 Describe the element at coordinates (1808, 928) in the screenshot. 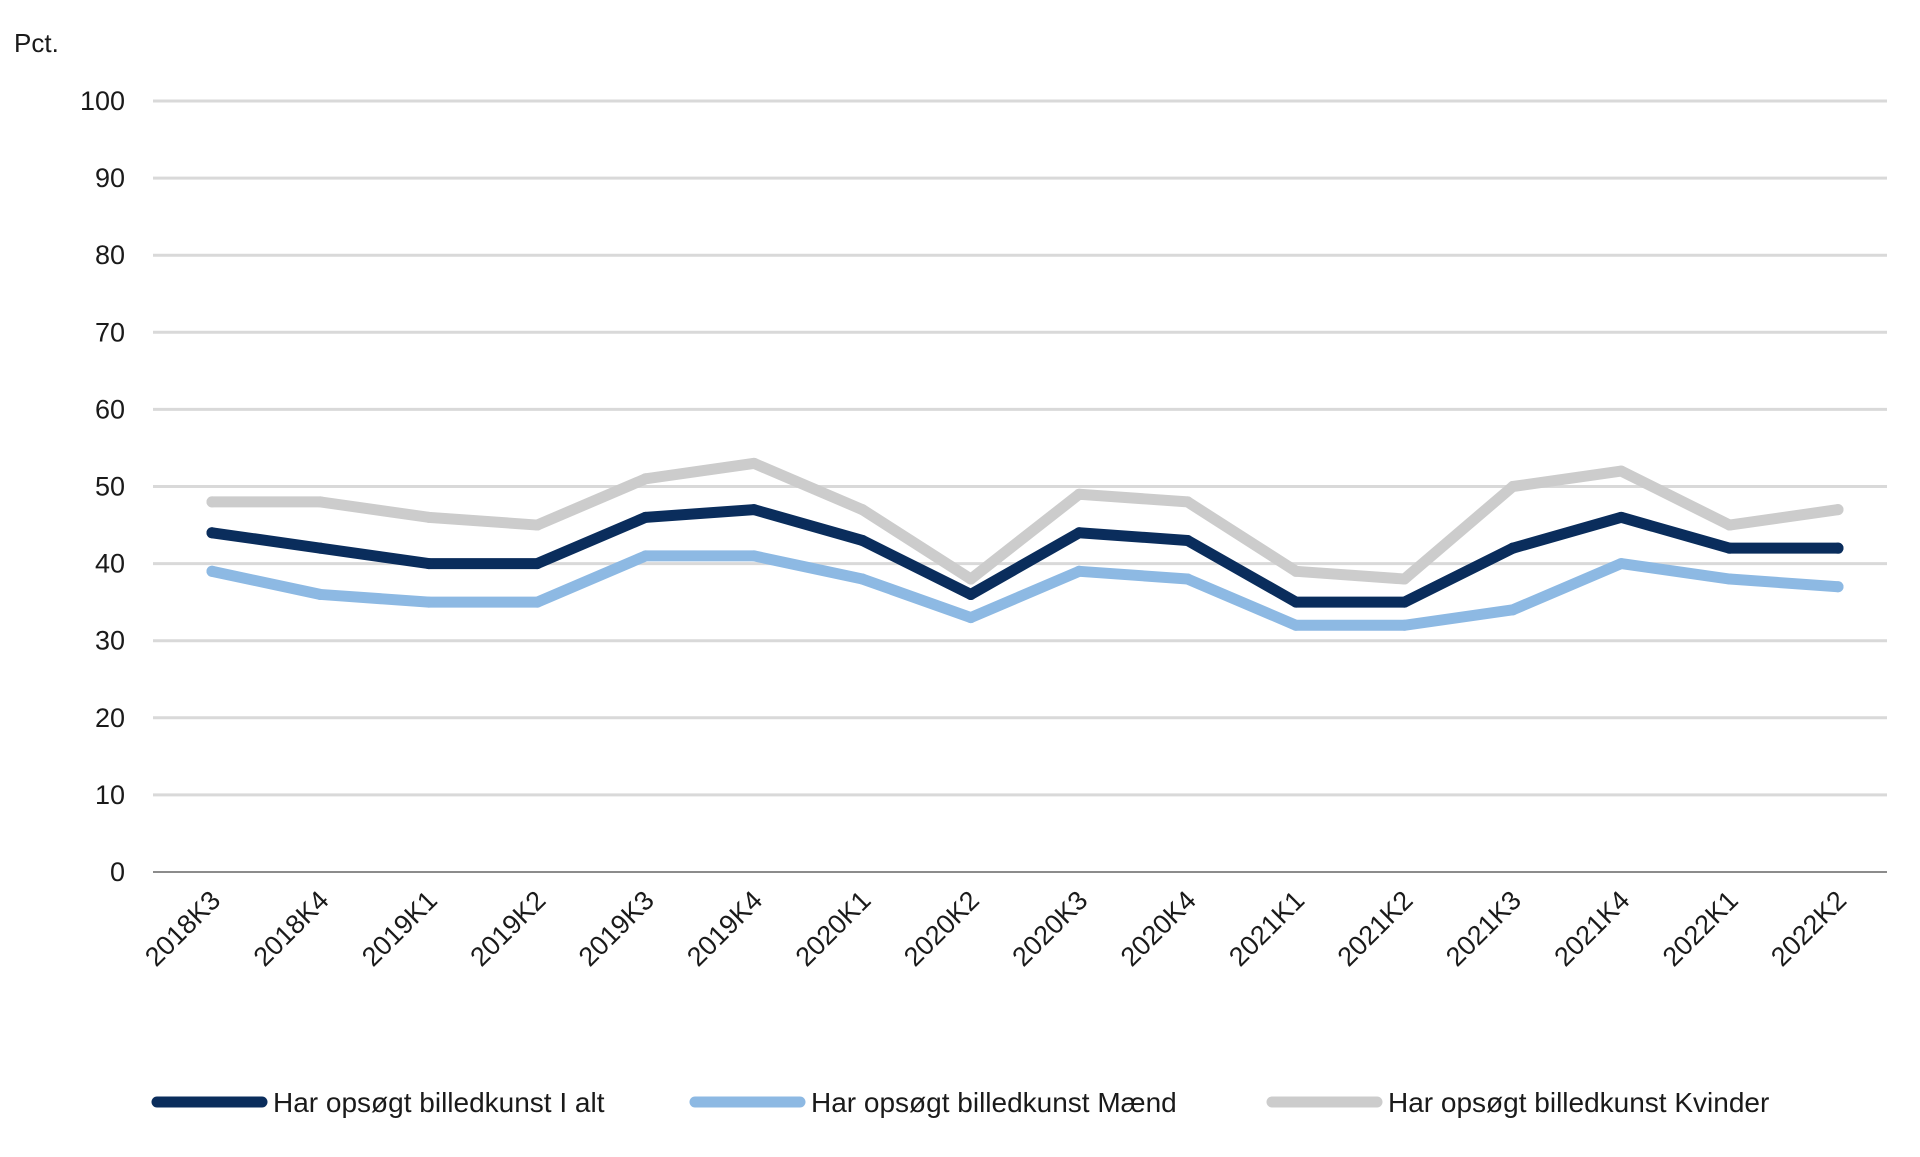

I see `x-tick-label: 2022K2` at that location.